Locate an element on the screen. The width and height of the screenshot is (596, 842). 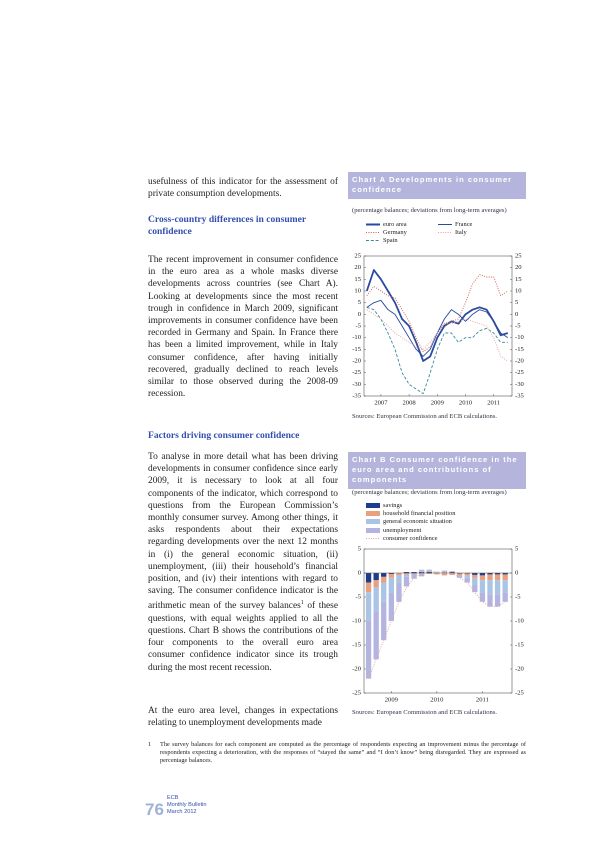
plot-frame is located at coordinates (438, 326).